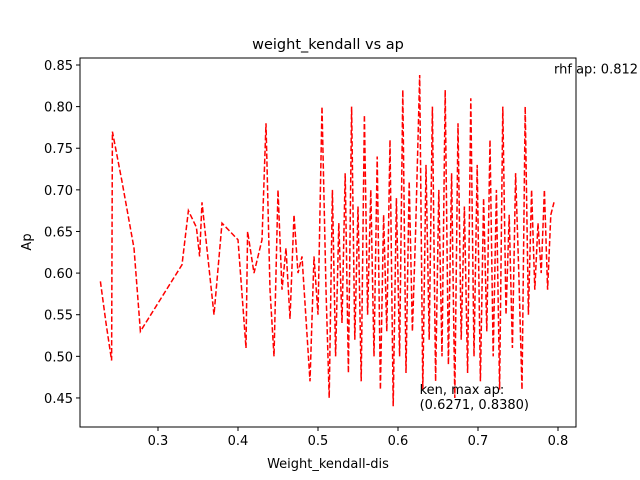  What do you see at coordinates (328, 464) in the screenshot?
I see `x-axis-label: Weight_kendall-dis` at bounding box center [328, 464].